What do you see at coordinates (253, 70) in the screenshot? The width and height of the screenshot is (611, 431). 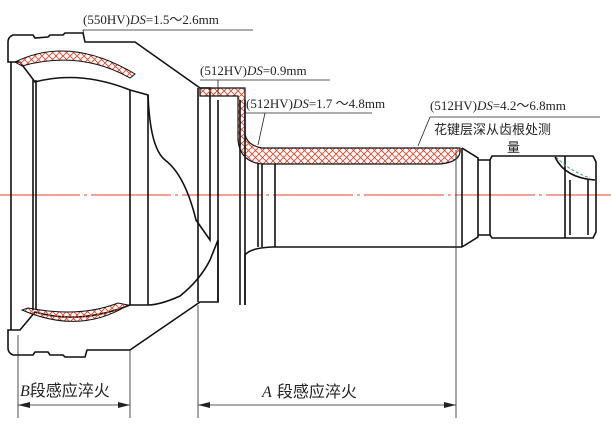 I see `annotation-flange: (512HV)DS=0.9mm` at bounding box center [253, 70].